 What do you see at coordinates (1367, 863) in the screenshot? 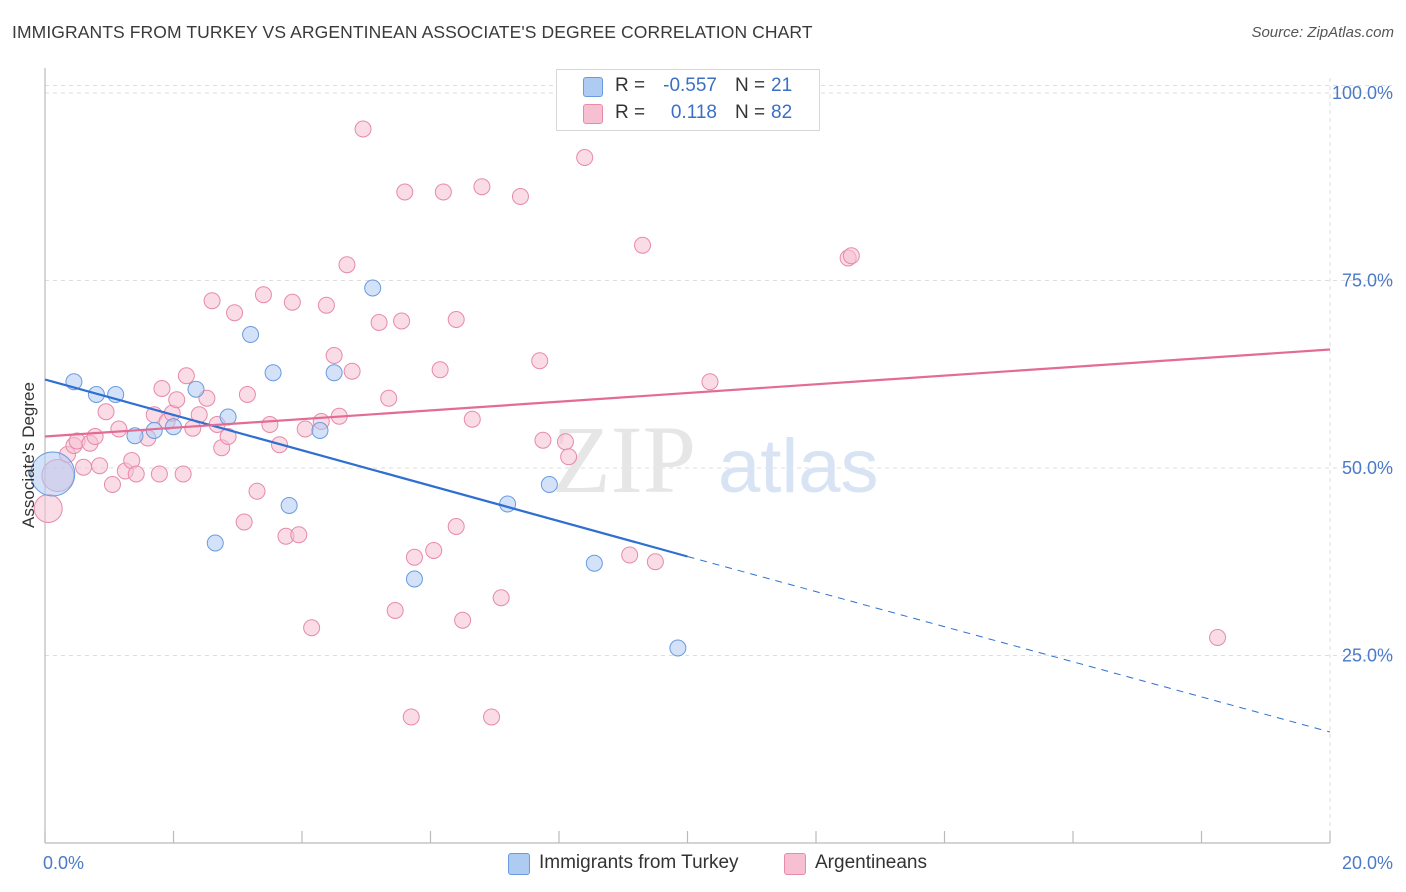
I see `x-tick-label: 20.0%` at bounding box center [1367, 863].